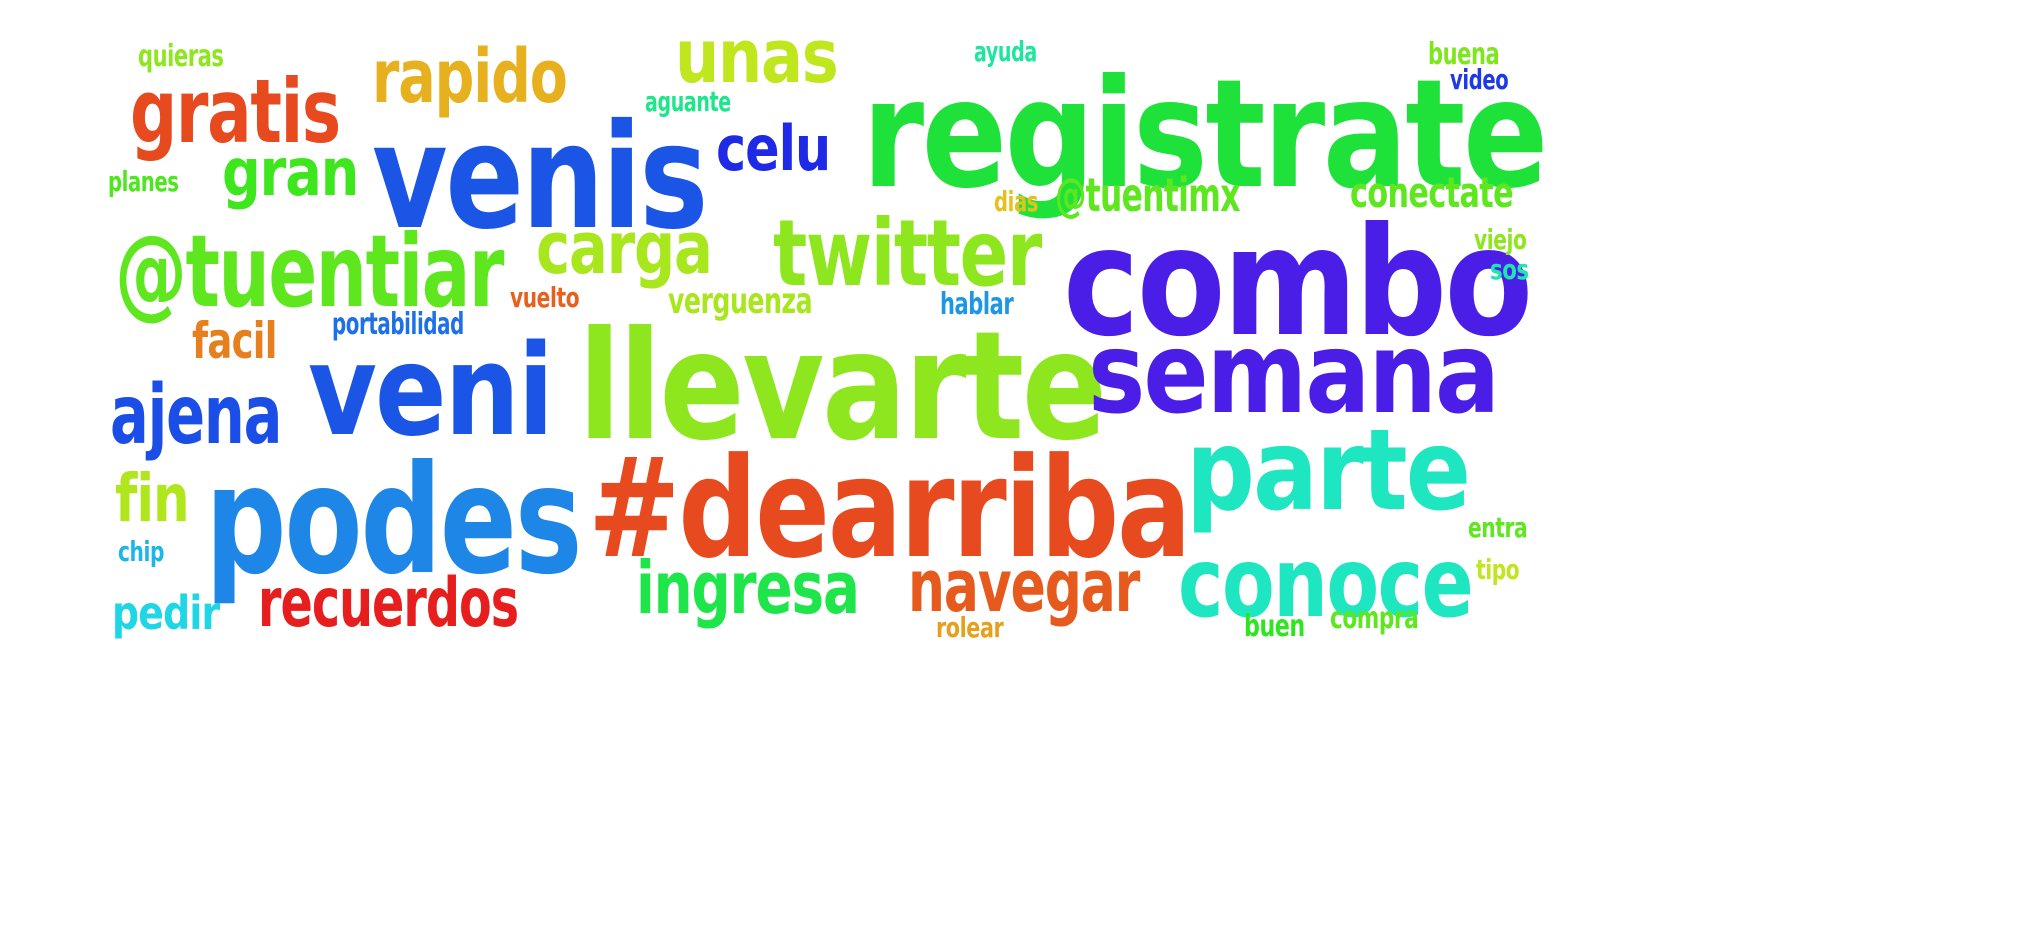  What do you see at coordinates (545, 297) in the screenshot?
I see `word-vuelto: vuelto` at bounding box center [545, 297].